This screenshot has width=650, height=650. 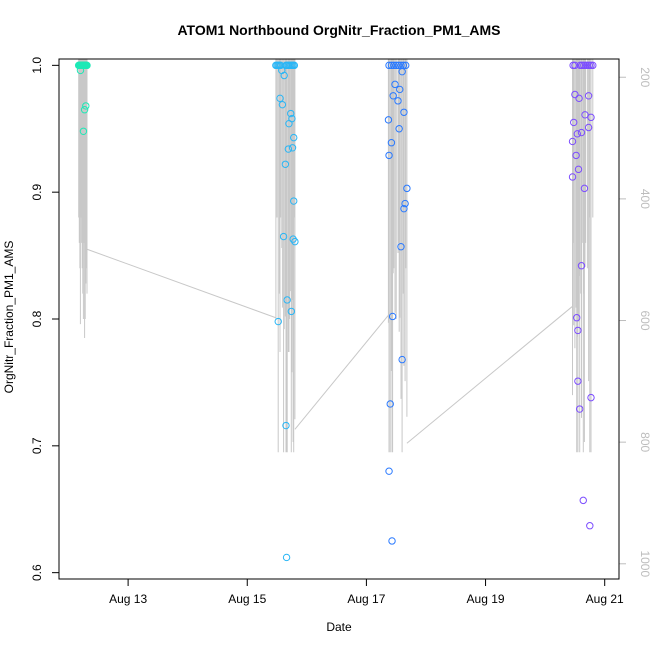 I want to click on y-axis-label: OrgNitr_Fraction_PM1_AMS, so click(x=9, y=317).